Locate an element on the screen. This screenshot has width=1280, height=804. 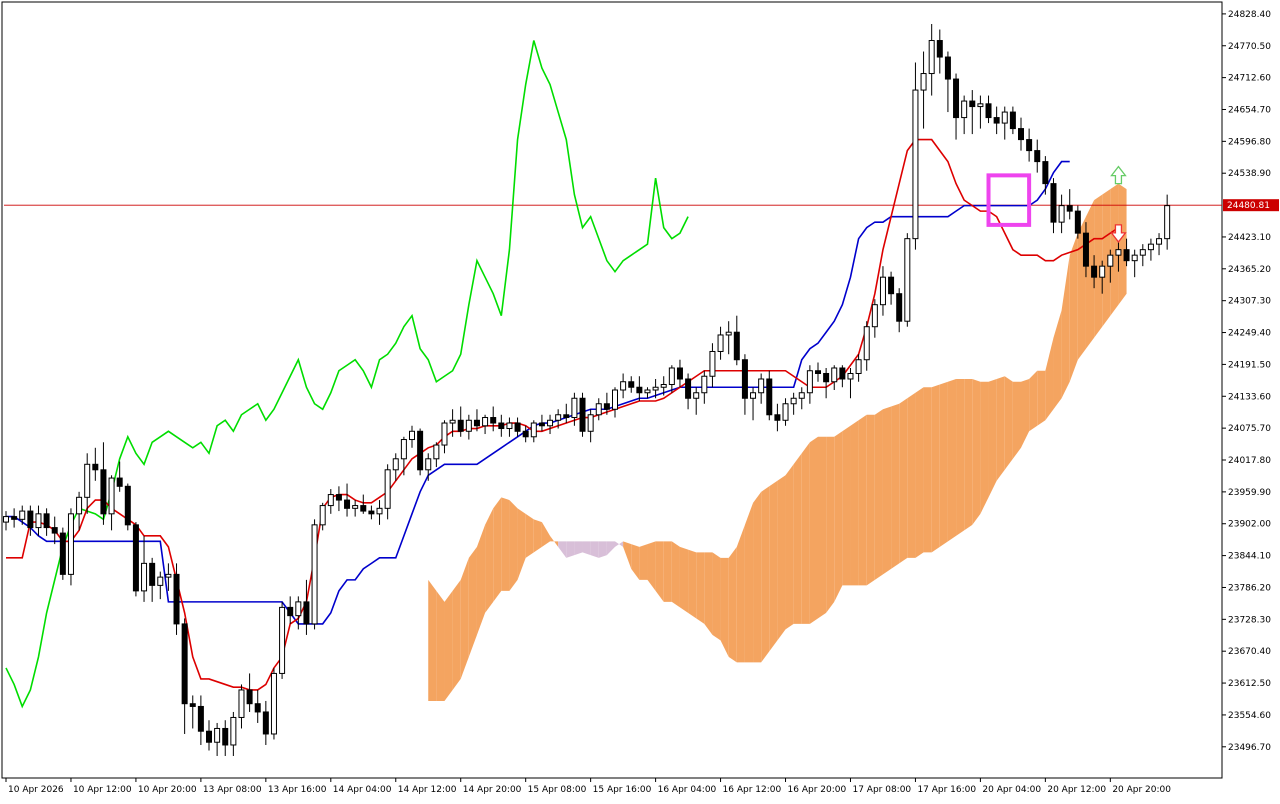
sell-arrow-icon is located at coordinates (1118, 233).